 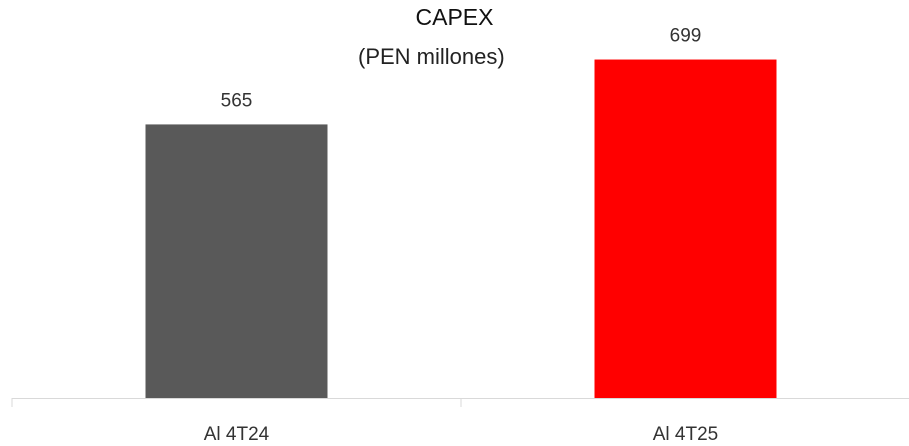 What do you see at coordinates (686, 36) in the screenshot?
I see `data-label-2: 699` at bounding box center [686, 36].